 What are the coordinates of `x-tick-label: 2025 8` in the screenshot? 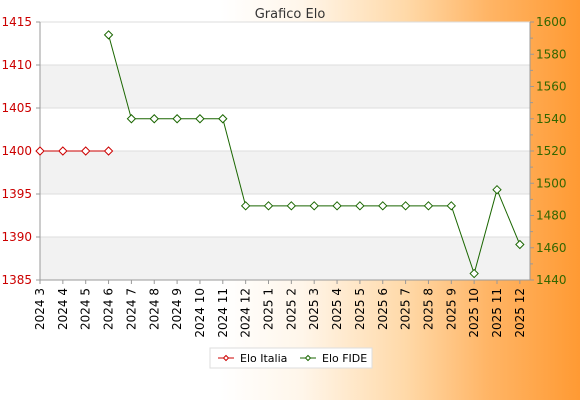 It's located at (428, 309).